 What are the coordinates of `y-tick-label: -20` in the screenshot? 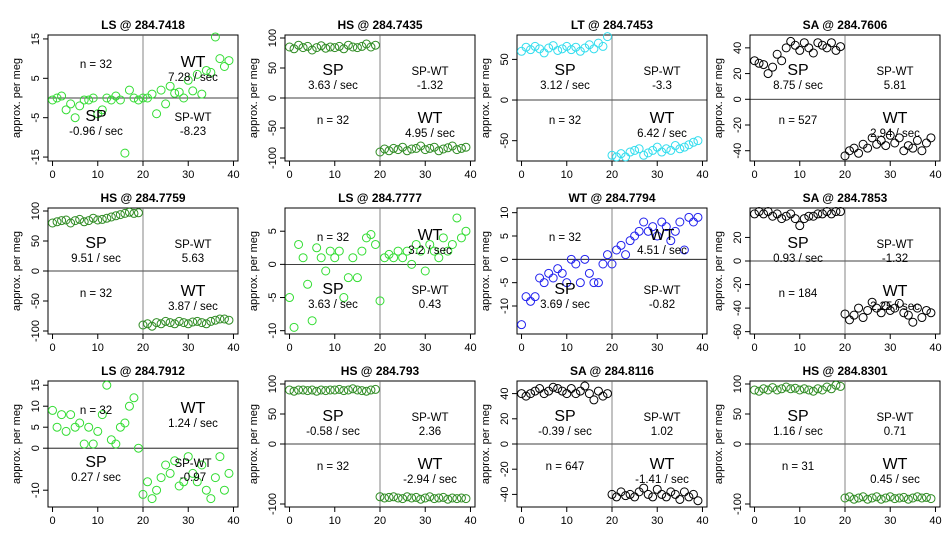 It's located at (738, 125).